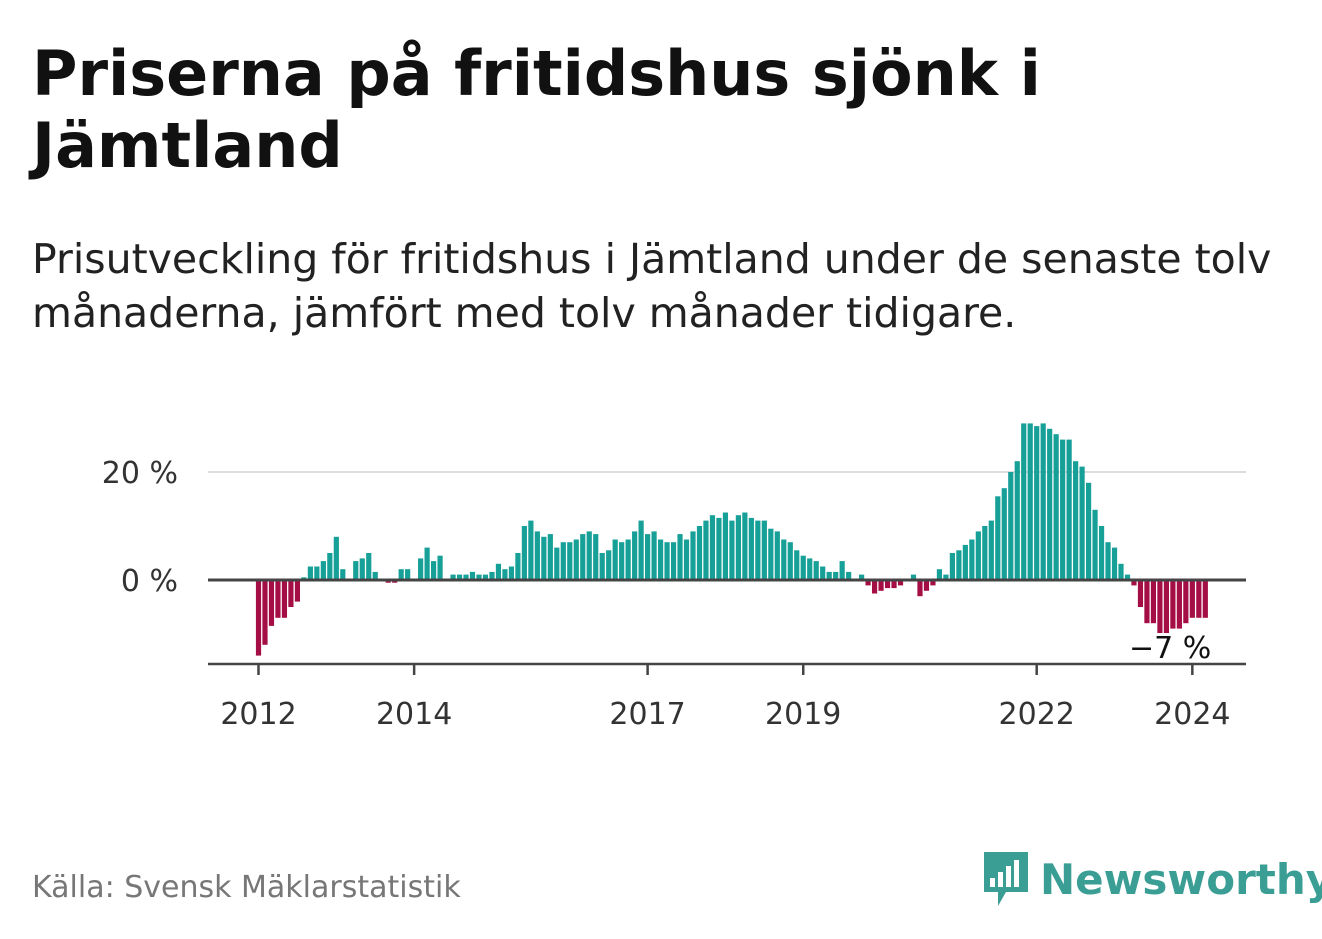  What do you see at coordinates (1181, 879) in the screenshot?
I see `brand-name: Newsworthy` at bounding box center [1181, 879].